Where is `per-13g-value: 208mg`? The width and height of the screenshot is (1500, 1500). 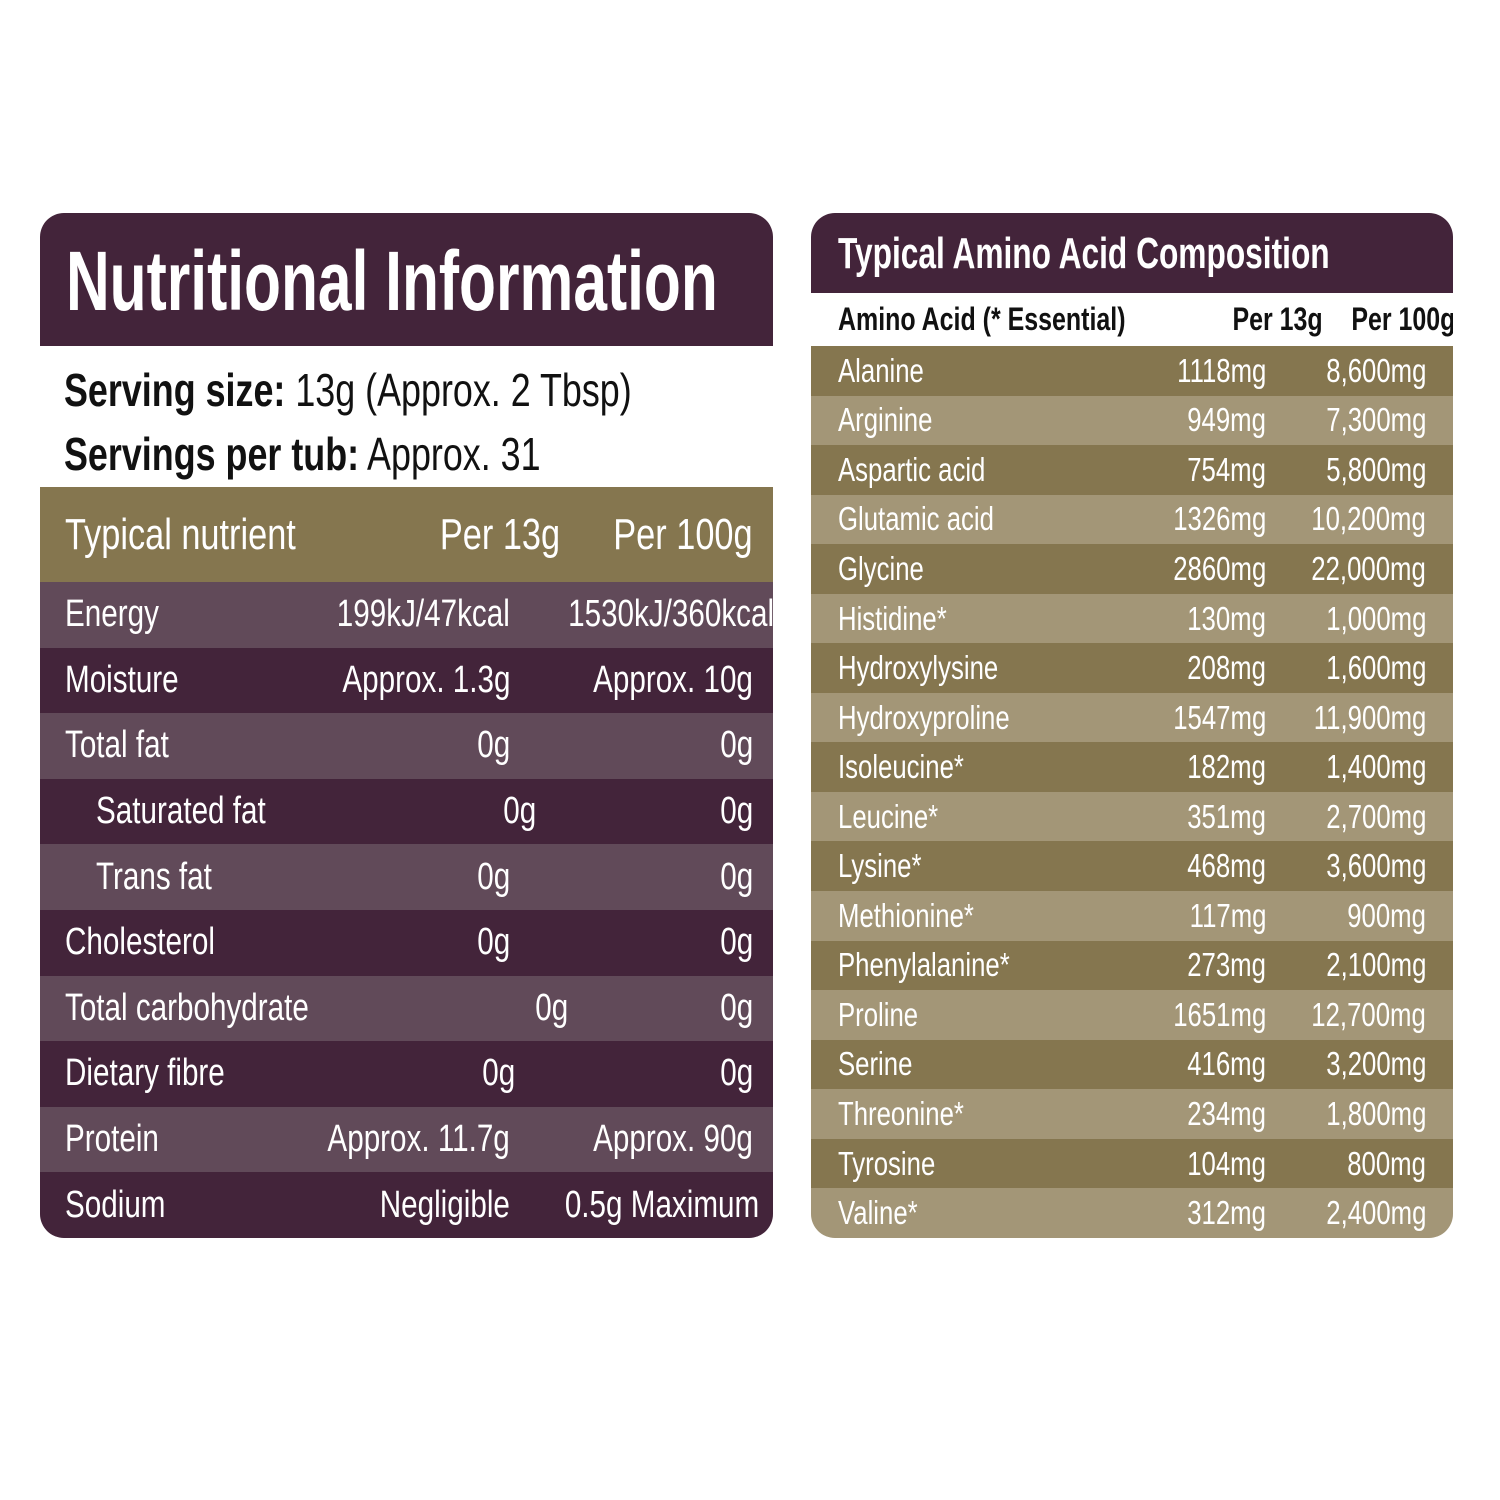 per-13g-value: 208mg is located at coordinates (1226, 668).